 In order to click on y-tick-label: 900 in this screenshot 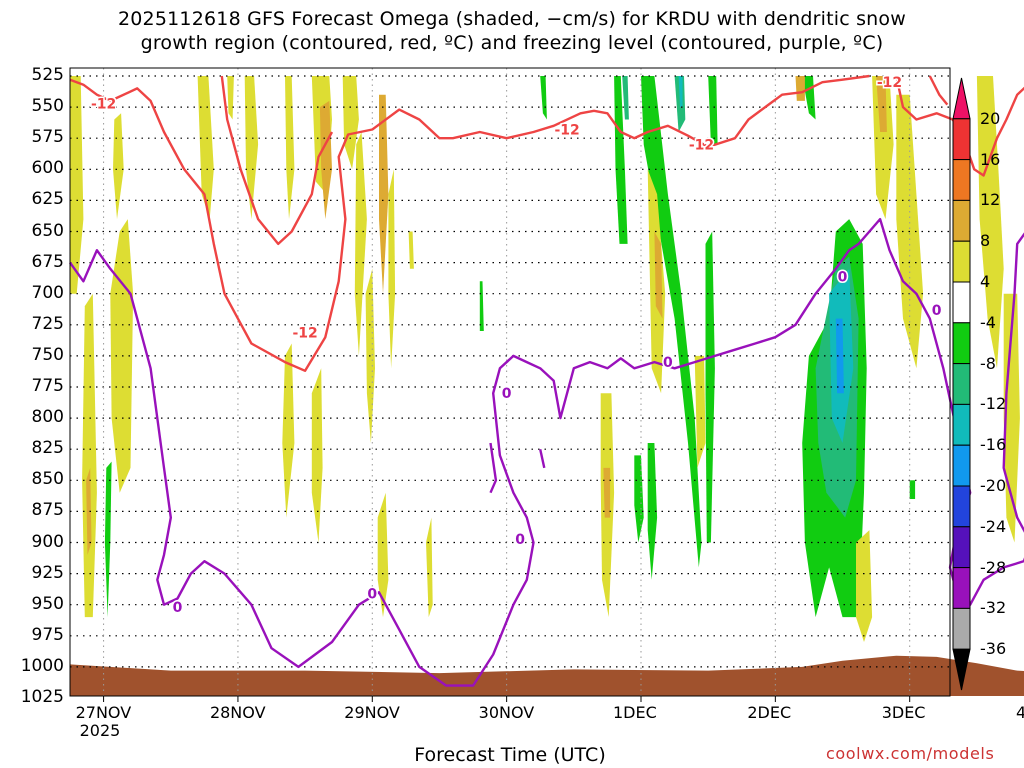, I will do `click(47, 541)`.